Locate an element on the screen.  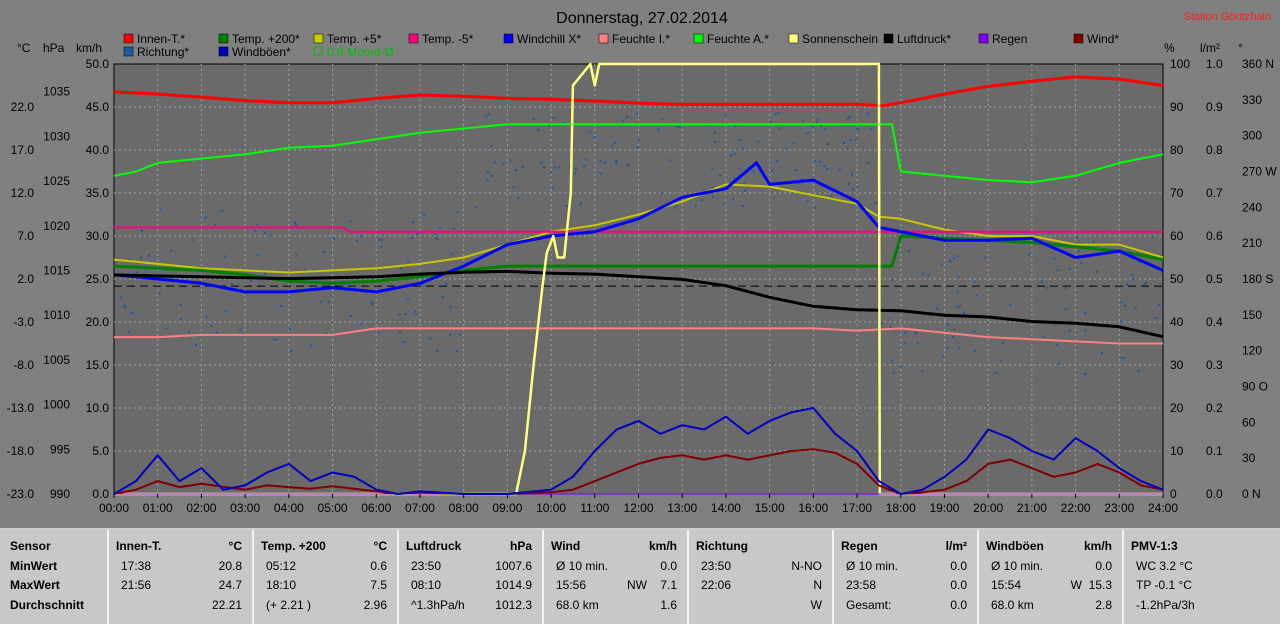
y-tick-pct: 100 is located at coordinates (1180, 64).